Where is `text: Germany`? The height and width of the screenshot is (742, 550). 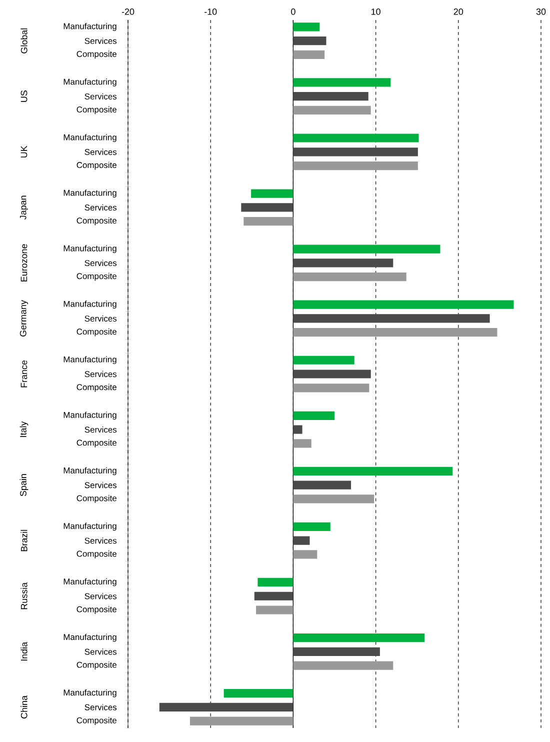 text: Germany is located at coordinates (24, 318).